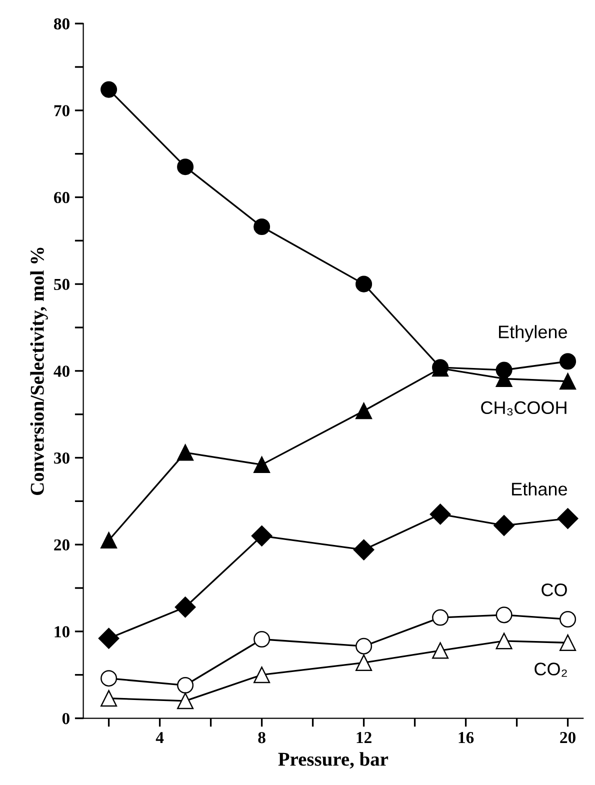 The image size is (595, 785). What do you see at coordinates (539, 489) in the screenshot?
I see `series-label: Ethane` at bounding box center [539, 489].